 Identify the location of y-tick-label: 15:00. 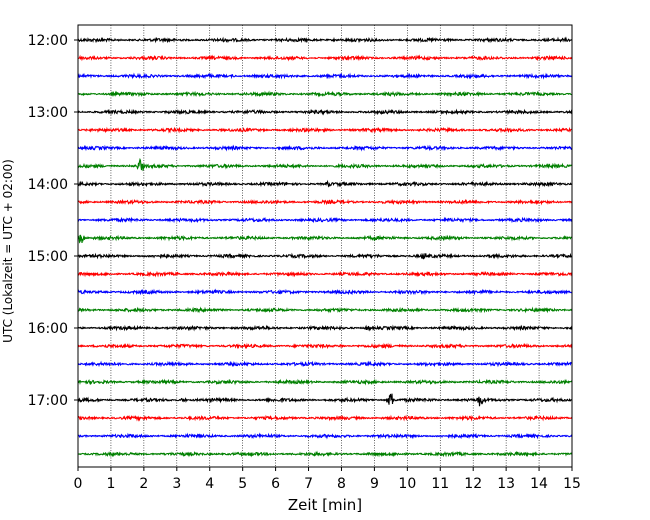
(48, 257).